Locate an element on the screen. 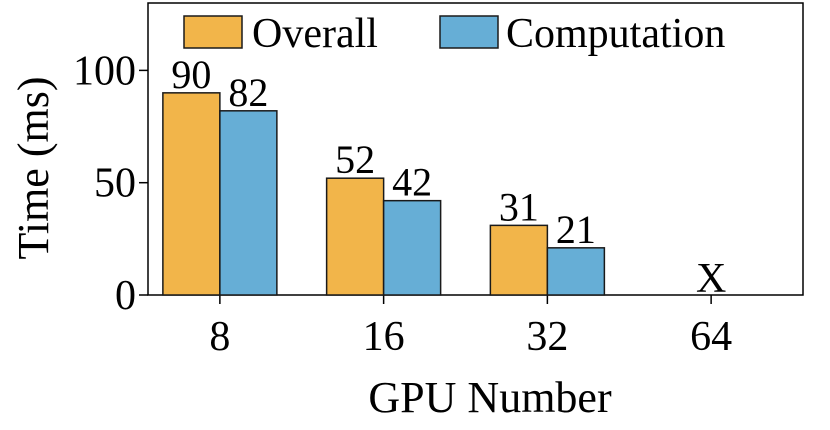 Image resolution: width=830 pixels, height=430 pixels. legend-label-overall: Overall is located at coordinates (315, 34).